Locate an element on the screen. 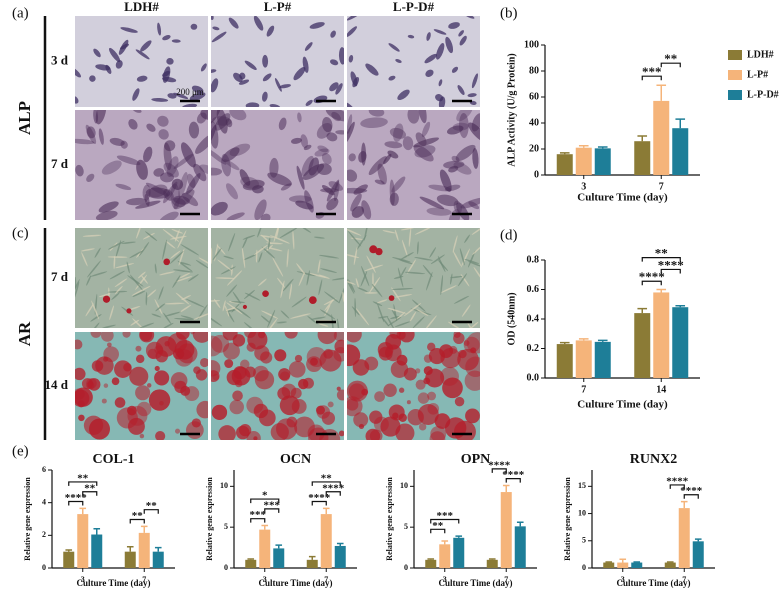  column-header: LDH# is located at coordinates (141, 7).